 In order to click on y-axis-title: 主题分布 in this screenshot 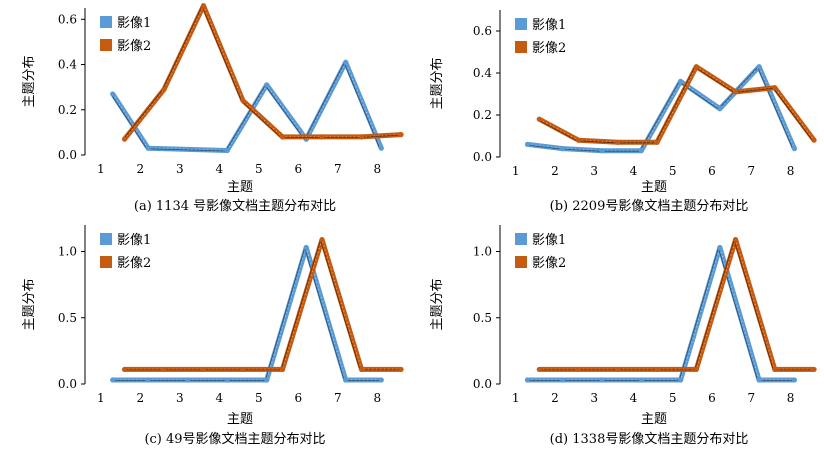, I will do `click(437, 304)`.